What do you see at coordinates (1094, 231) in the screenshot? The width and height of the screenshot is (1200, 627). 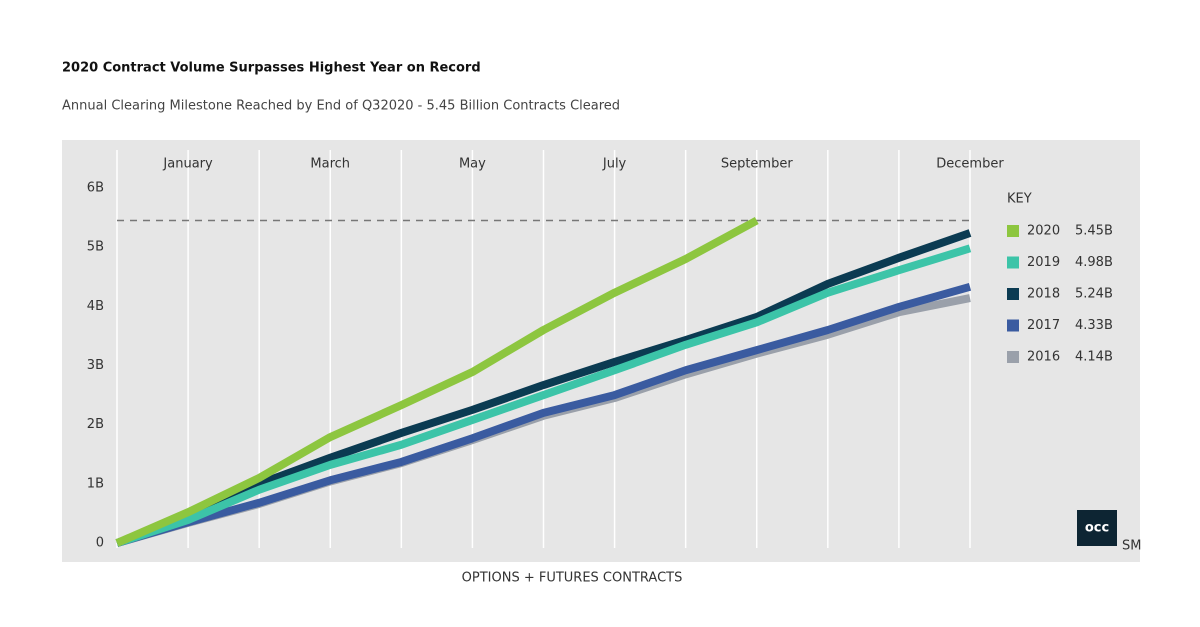 I see `legend-total: 5.45B` at bounding box center [1094, 231].